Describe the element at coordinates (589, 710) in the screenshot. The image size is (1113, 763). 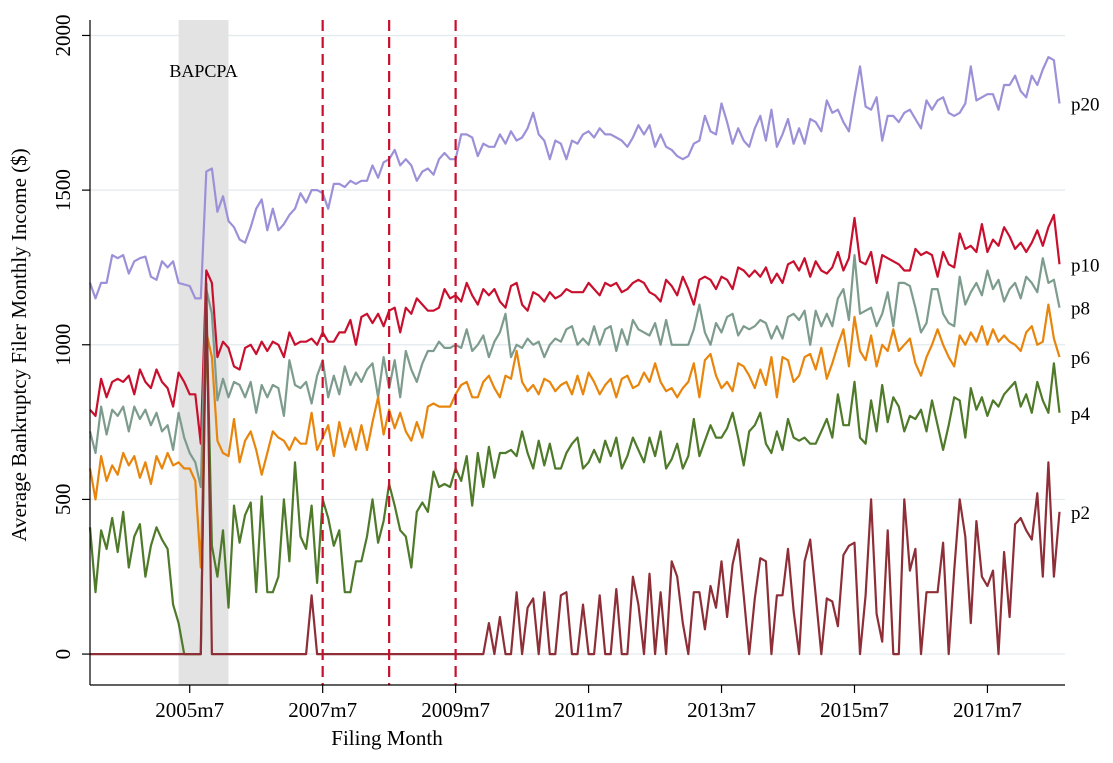
I see `x-tick-label: 2011m7` at that location.